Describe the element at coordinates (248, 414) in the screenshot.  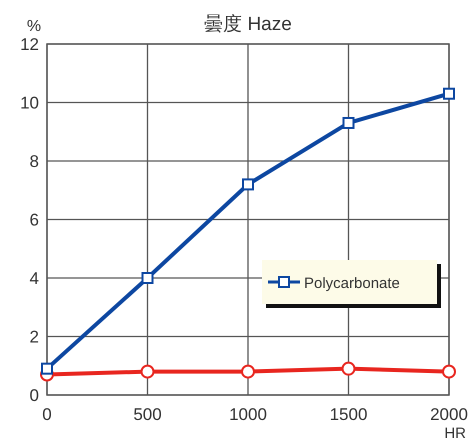
I see `x-tick-label: 1000` at that location.